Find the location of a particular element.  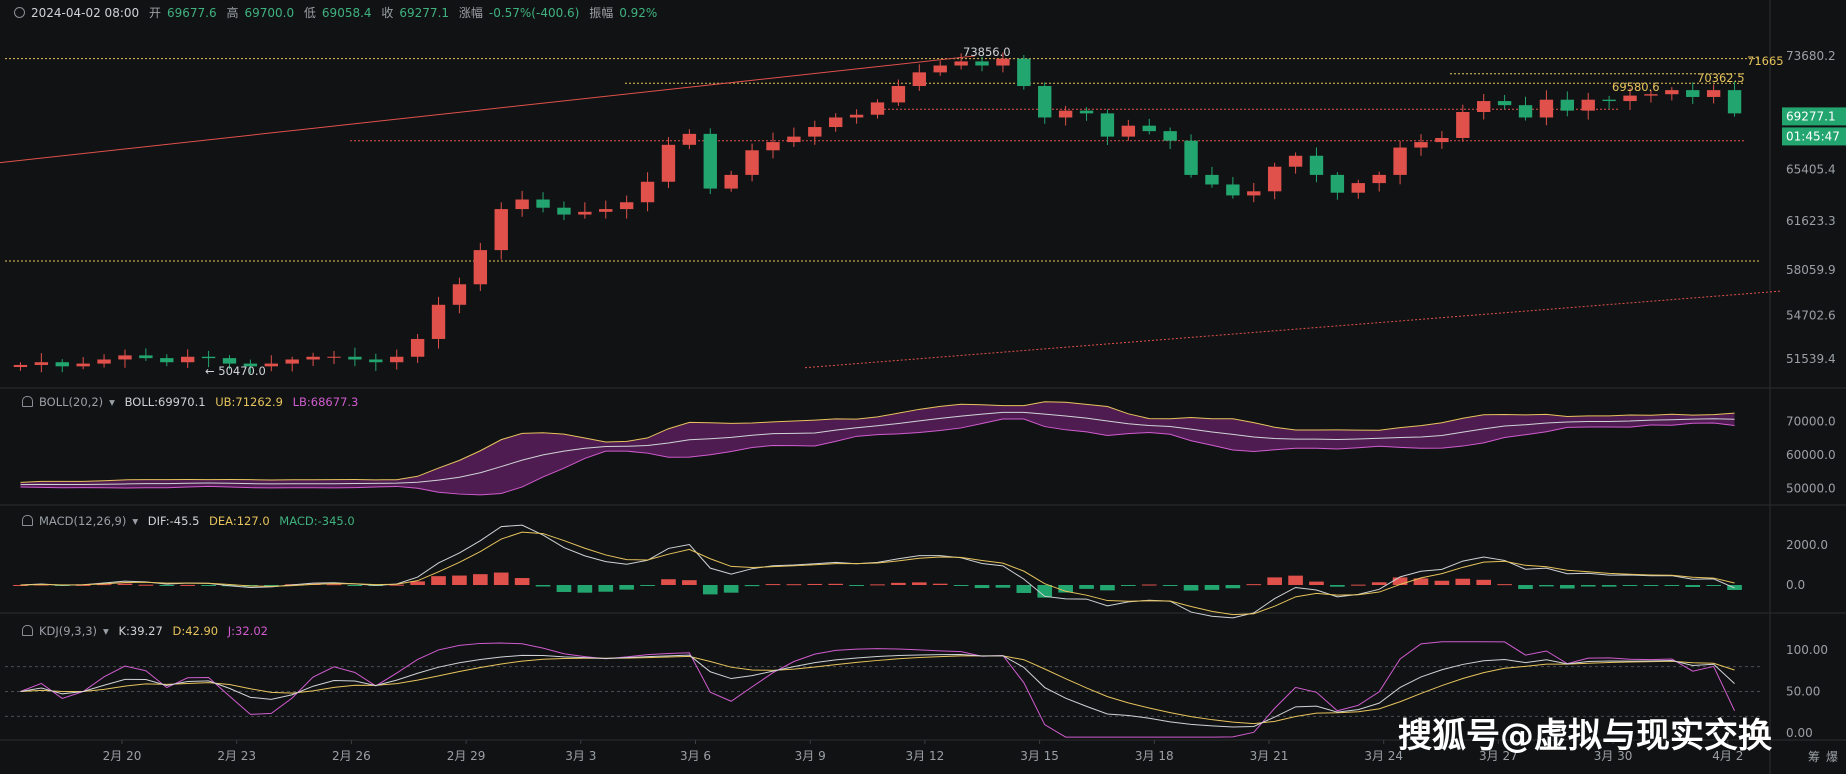

bar-date: 2024-04-02 08:00 is located at coordinates (85, 13).